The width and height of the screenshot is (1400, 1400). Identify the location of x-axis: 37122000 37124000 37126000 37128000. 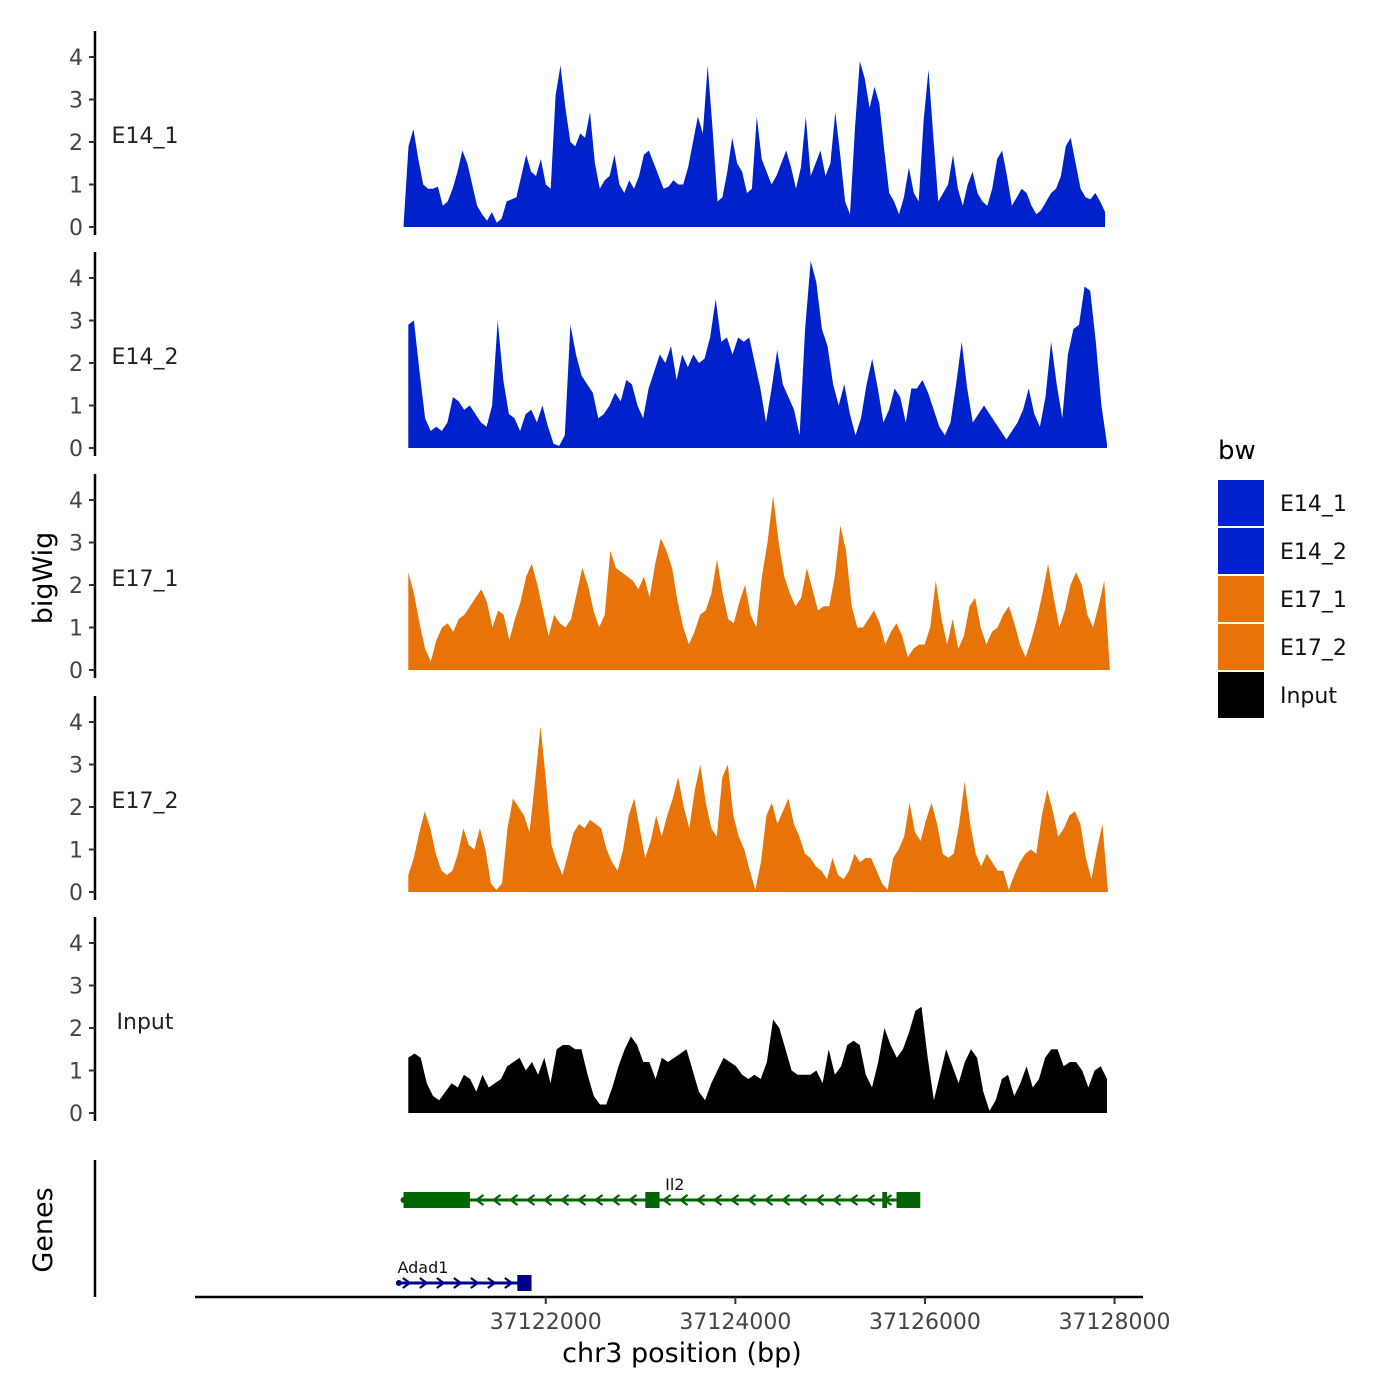
(683, 1315).